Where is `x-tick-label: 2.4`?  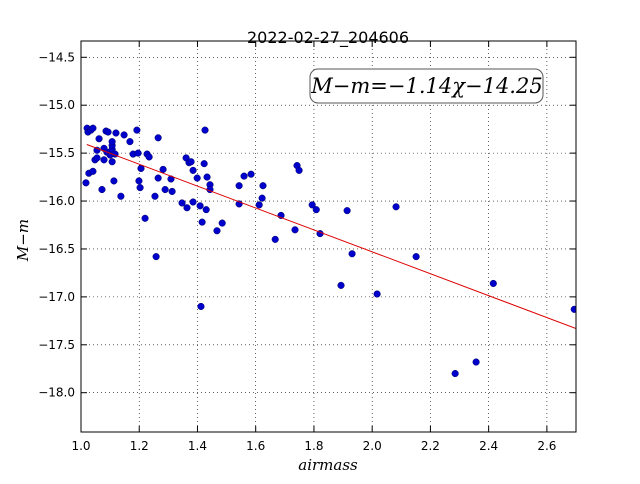 x-tick-label: 2.4 is located at coordinates (488, 446).